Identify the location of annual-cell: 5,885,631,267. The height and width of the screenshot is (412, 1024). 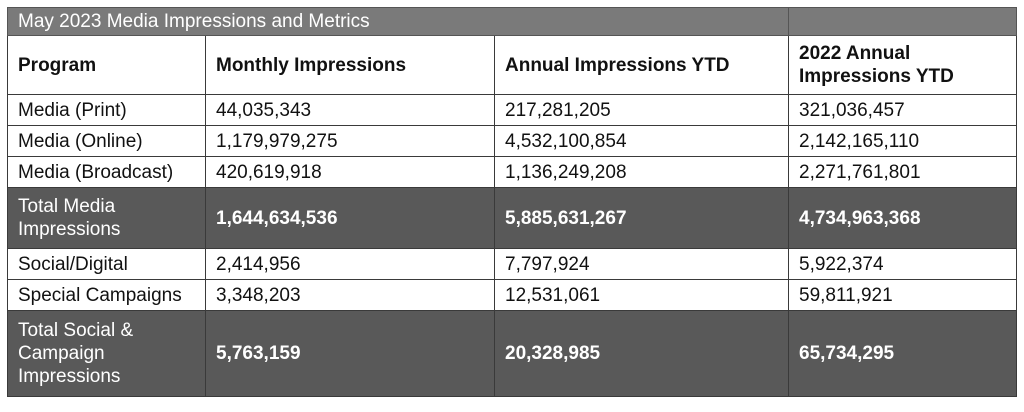
(641, 218).